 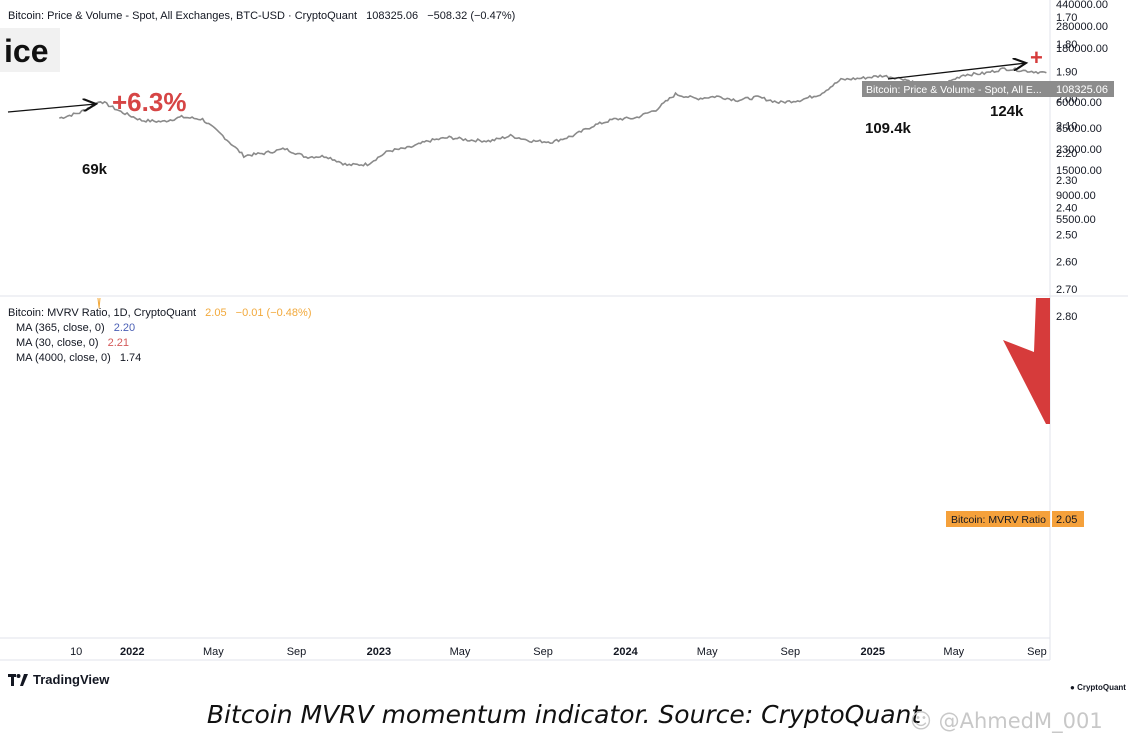 I want to click on price-pane, so click(x=553, y=117).